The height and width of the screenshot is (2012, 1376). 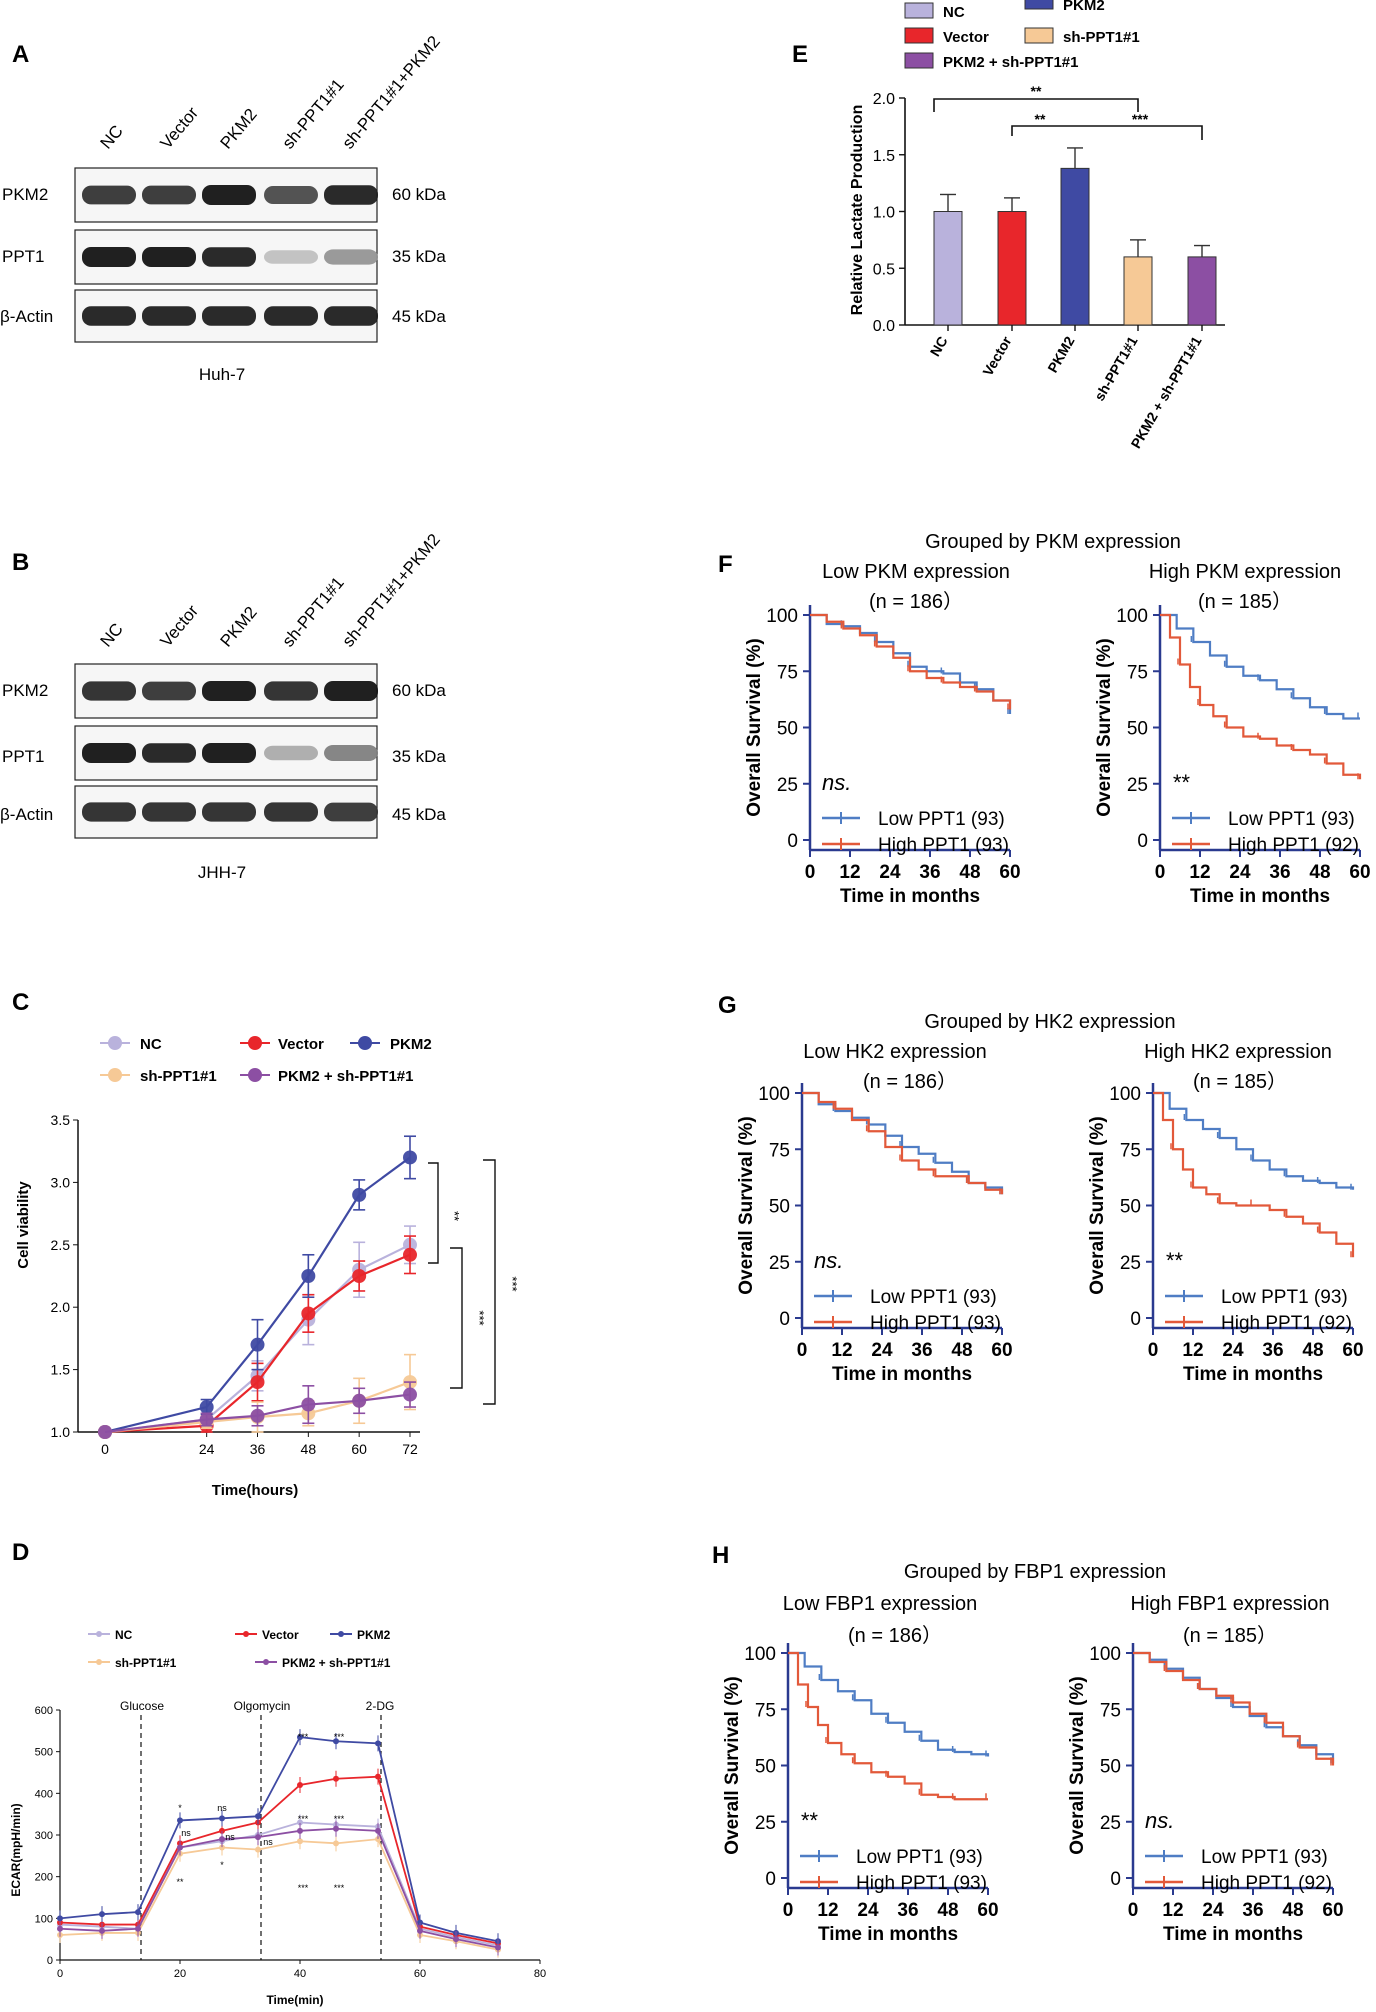 What do you see at coordinates (1116, 368) in the screenshot?
I see `category-label: sh-PPT1#1` at bounding box center [1116, 368].